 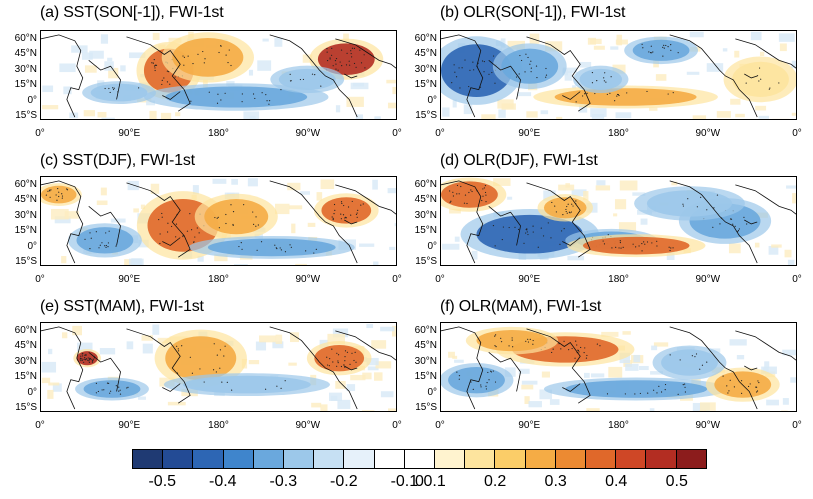 I want to click on colorbar-label: -0.1, so click(x=404, y=481).